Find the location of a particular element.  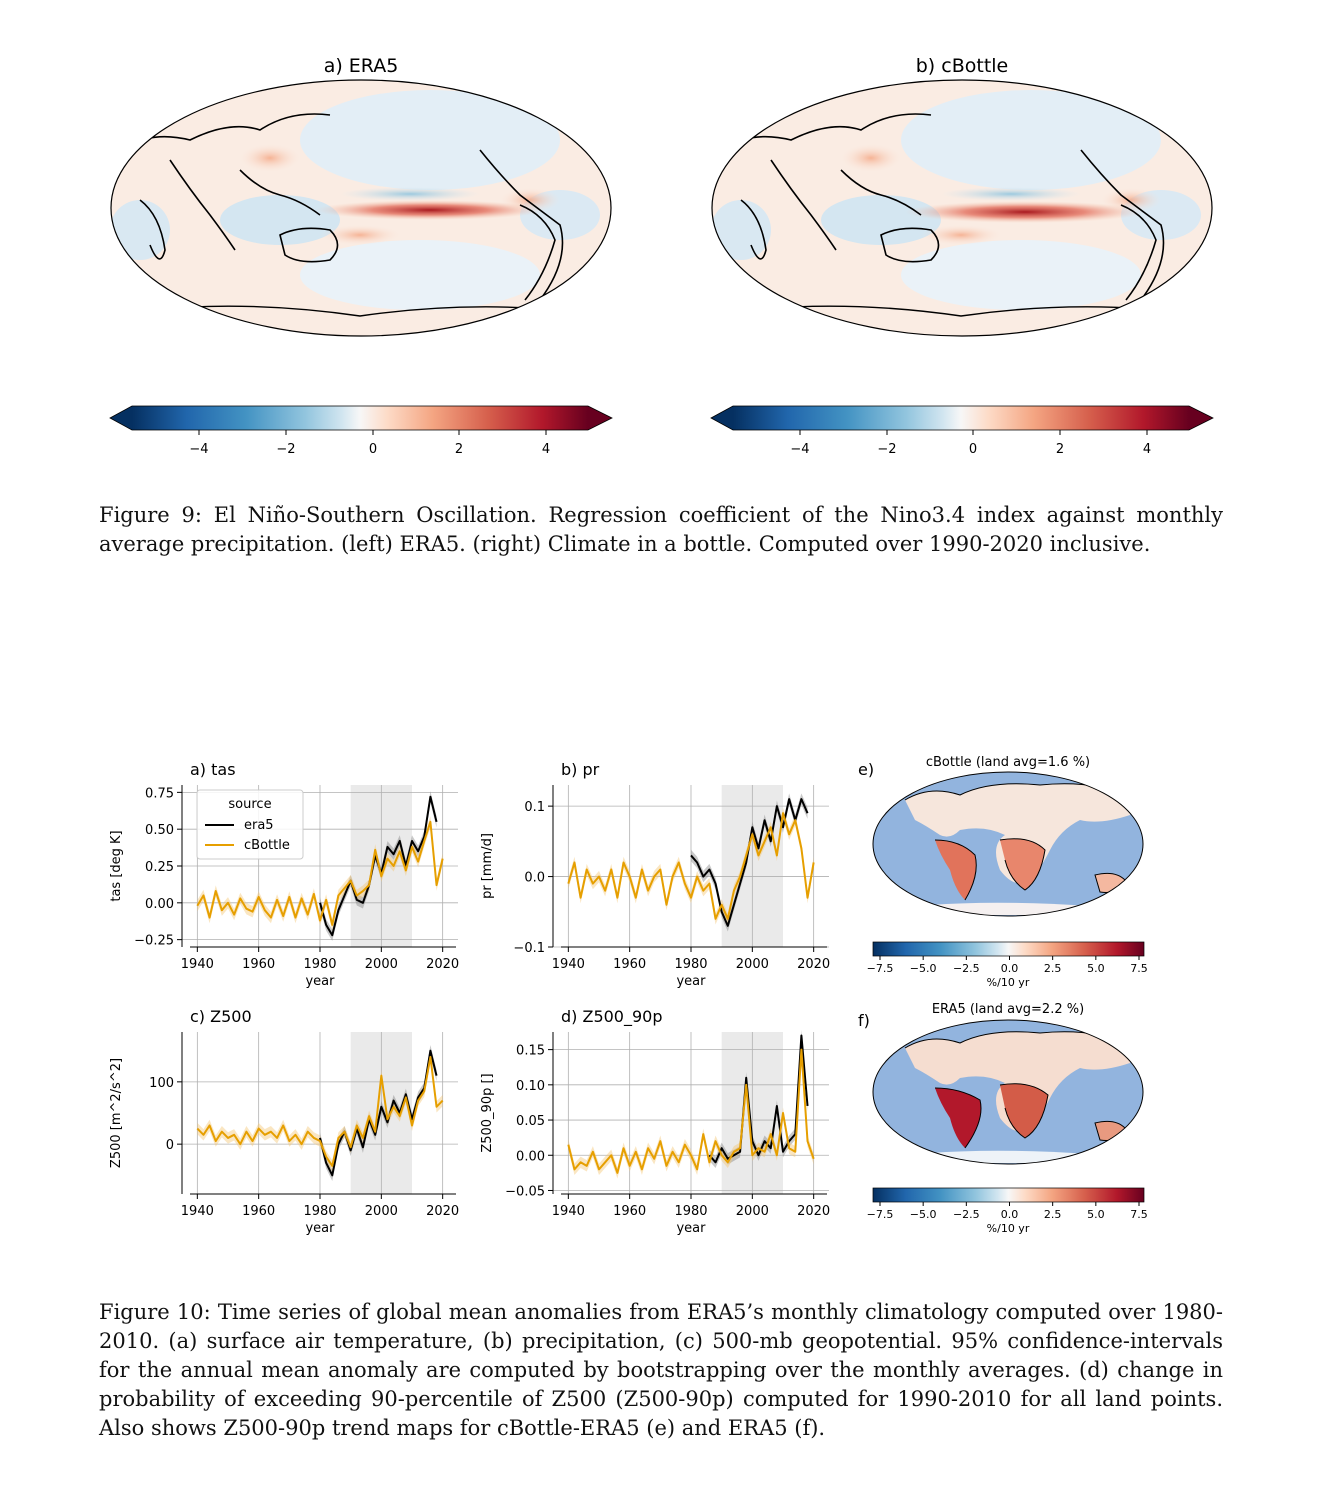

panel-title: a) tas is located at coordinates (213, 769).